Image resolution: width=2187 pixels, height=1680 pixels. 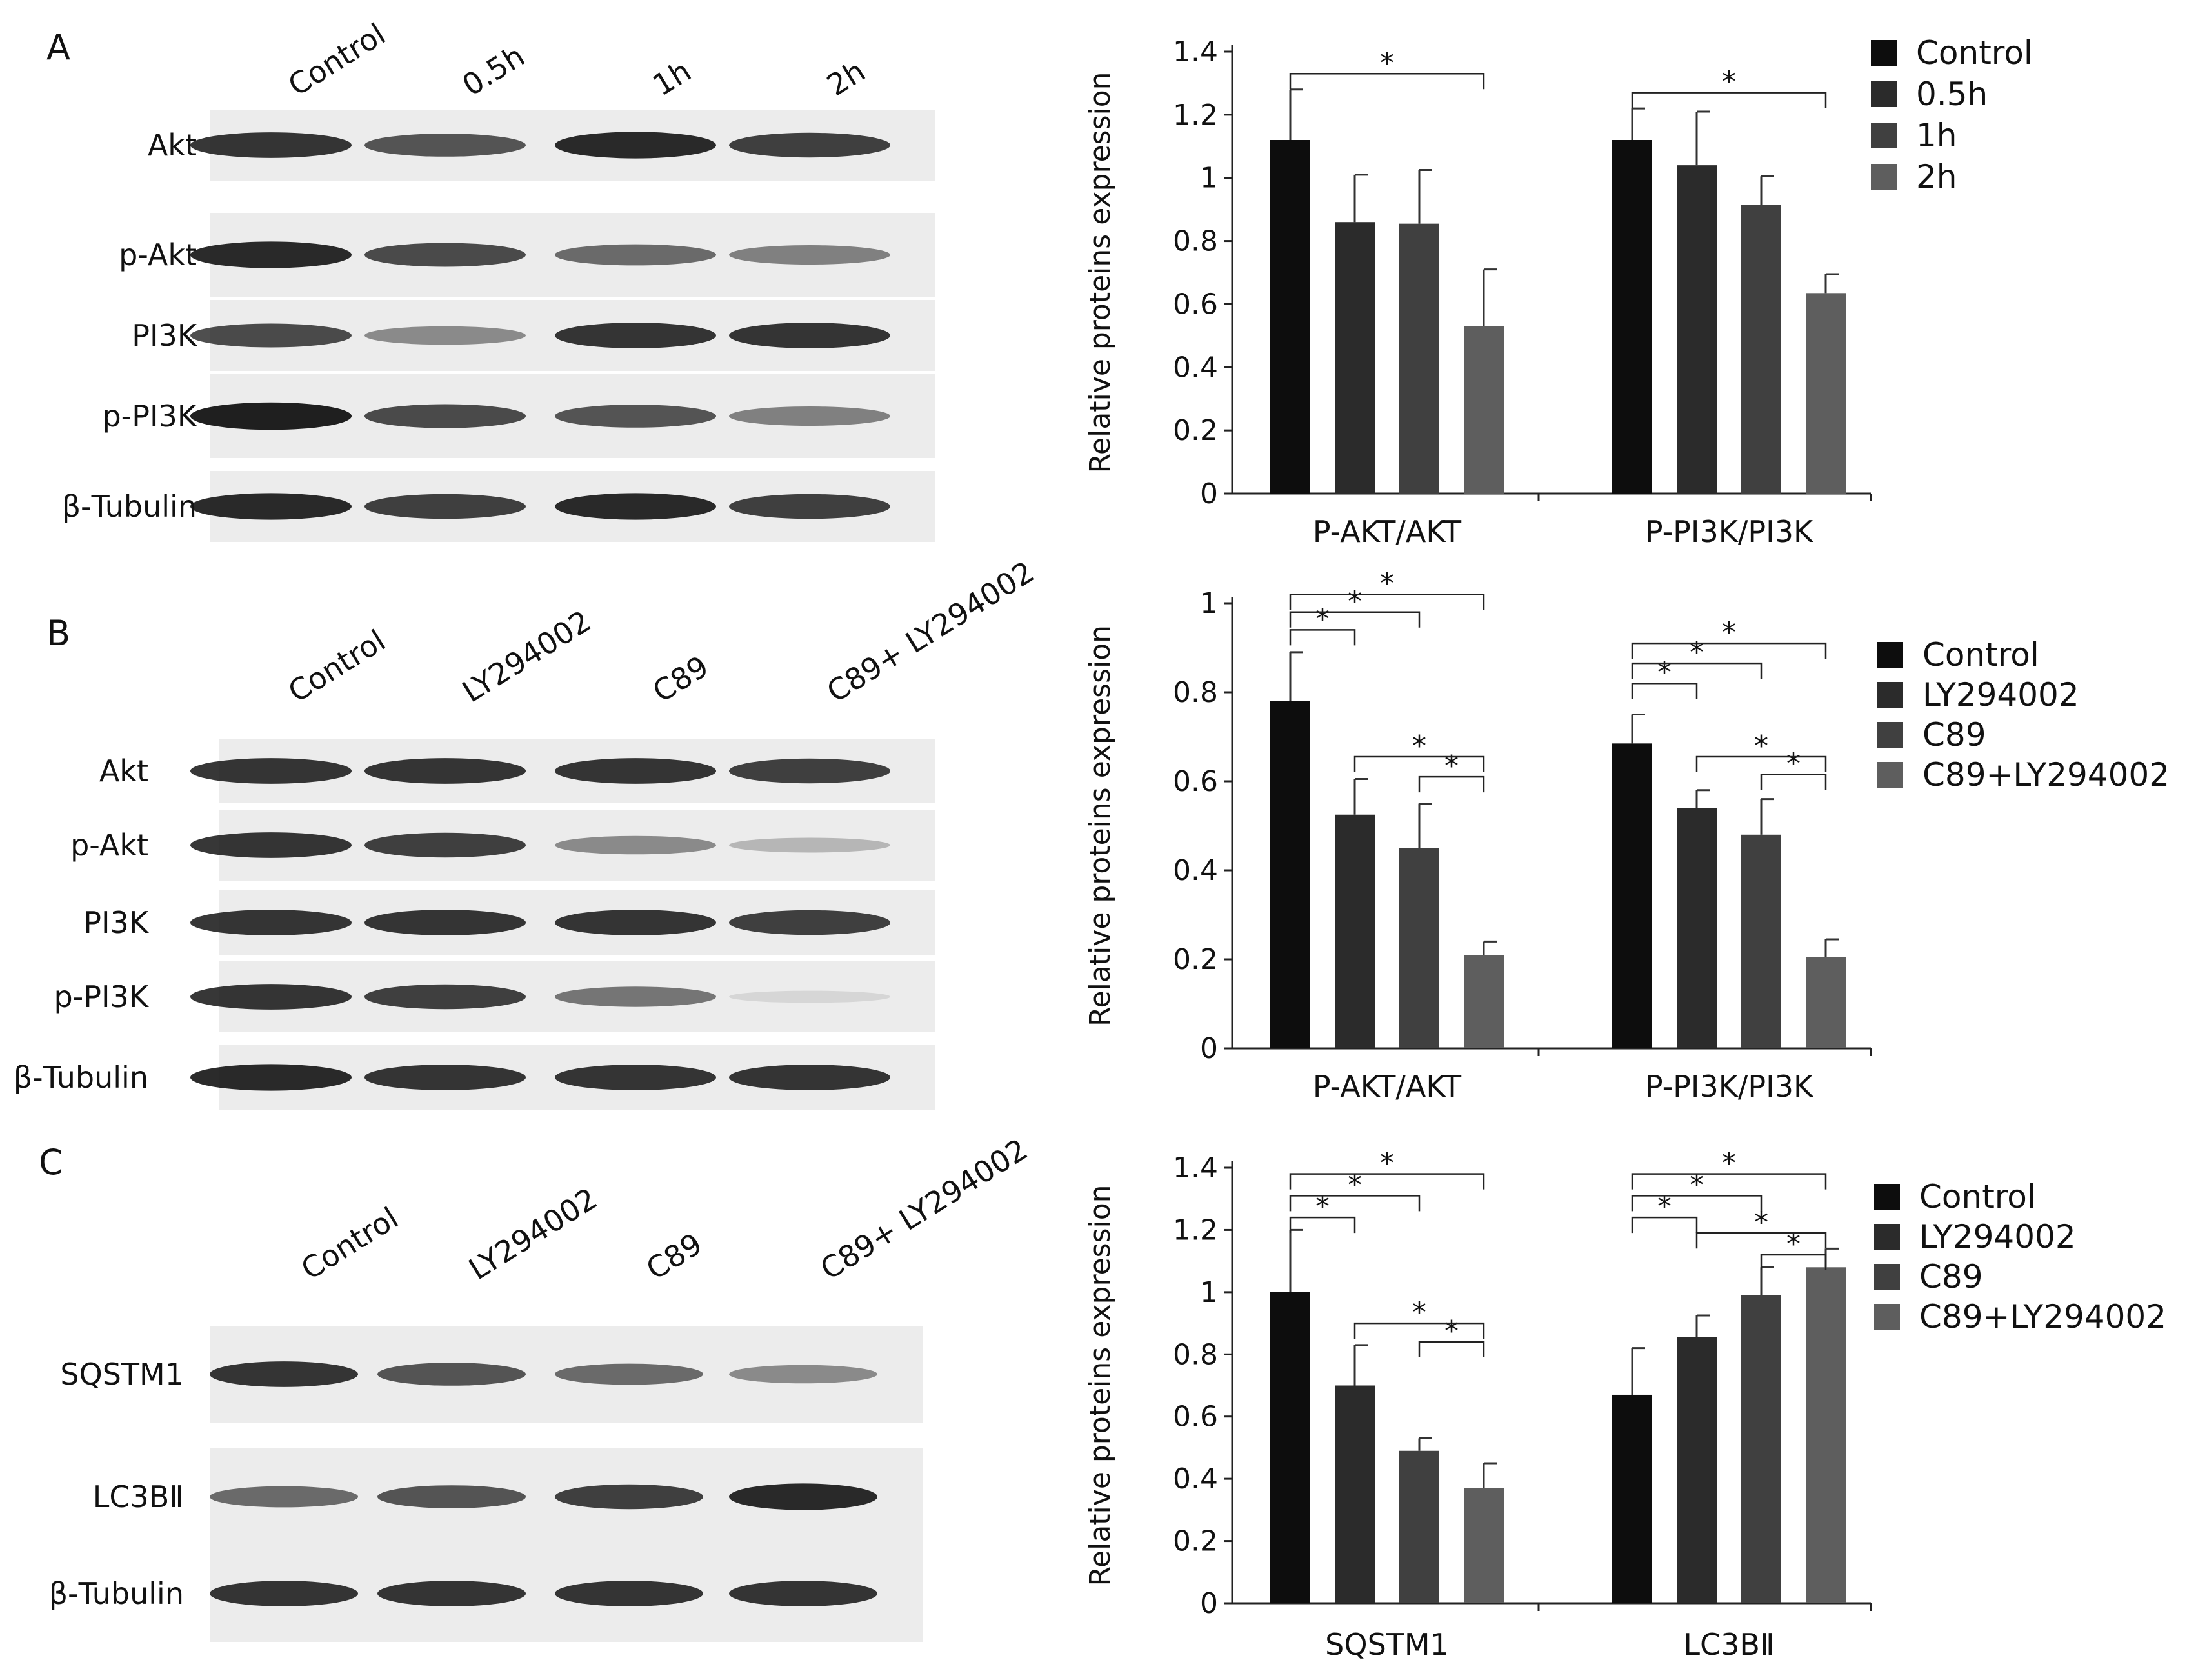 I want to click on band-label: SQSTM1, so click(x=122, y=1374).